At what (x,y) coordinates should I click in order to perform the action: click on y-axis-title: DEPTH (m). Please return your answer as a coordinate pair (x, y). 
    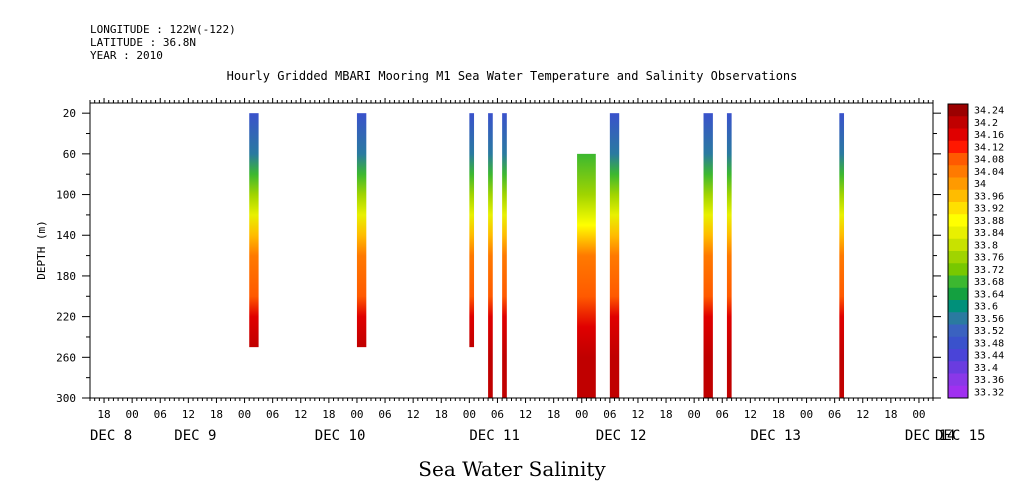
    Looking at the image, I should click on (41, 250).